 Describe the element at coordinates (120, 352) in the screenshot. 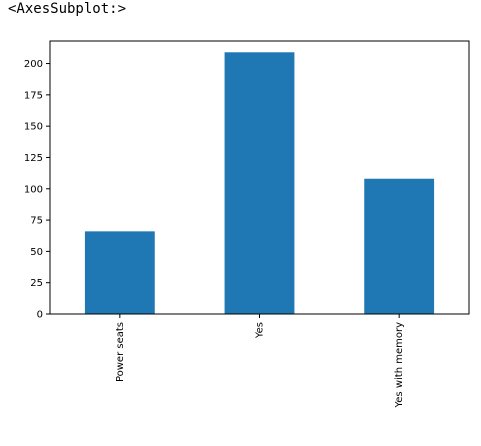

I see `x-tick-label: Power seats` at that location.